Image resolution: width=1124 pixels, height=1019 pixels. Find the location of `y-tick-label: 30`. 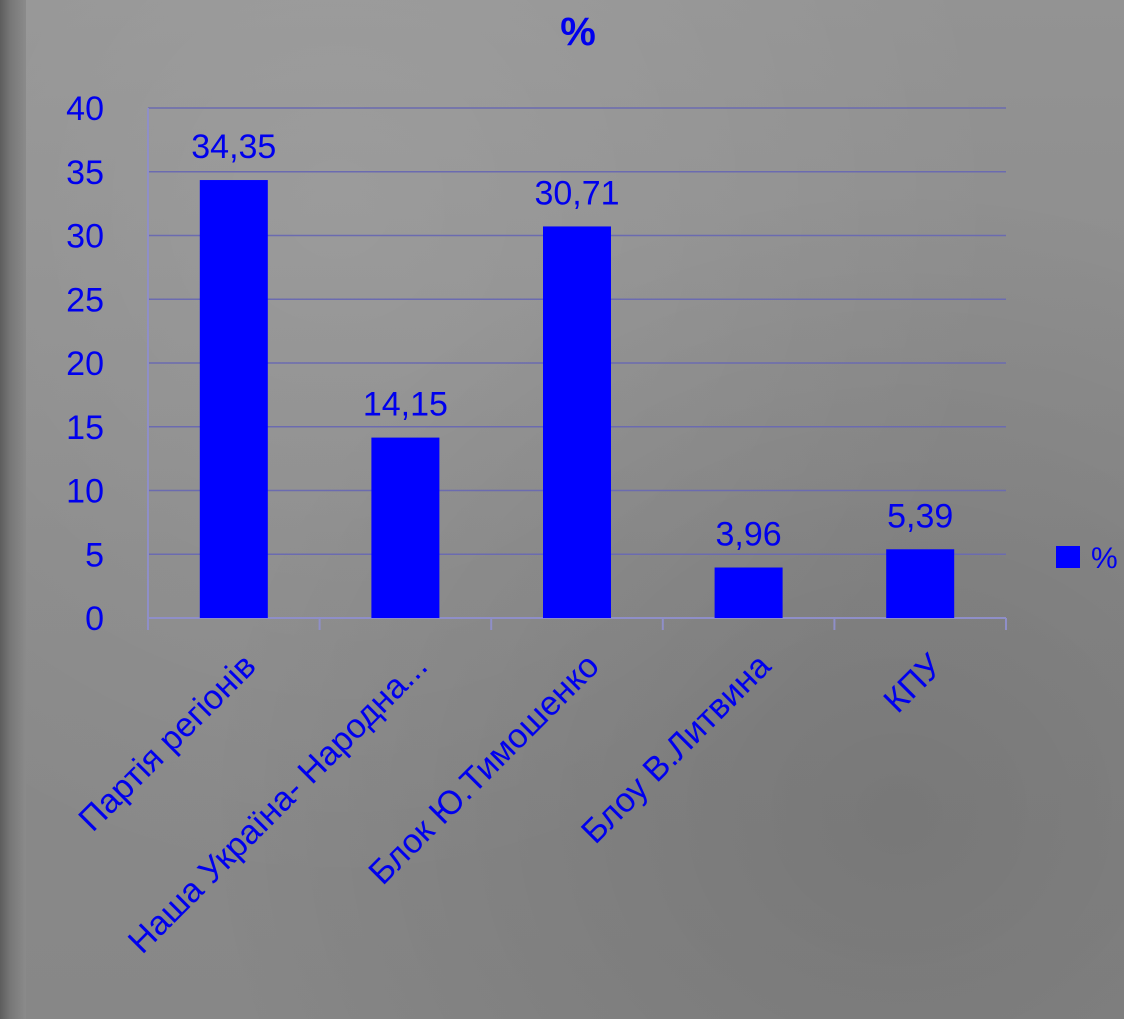

y-tick-label: 30 is located at coordinates (85, 237).